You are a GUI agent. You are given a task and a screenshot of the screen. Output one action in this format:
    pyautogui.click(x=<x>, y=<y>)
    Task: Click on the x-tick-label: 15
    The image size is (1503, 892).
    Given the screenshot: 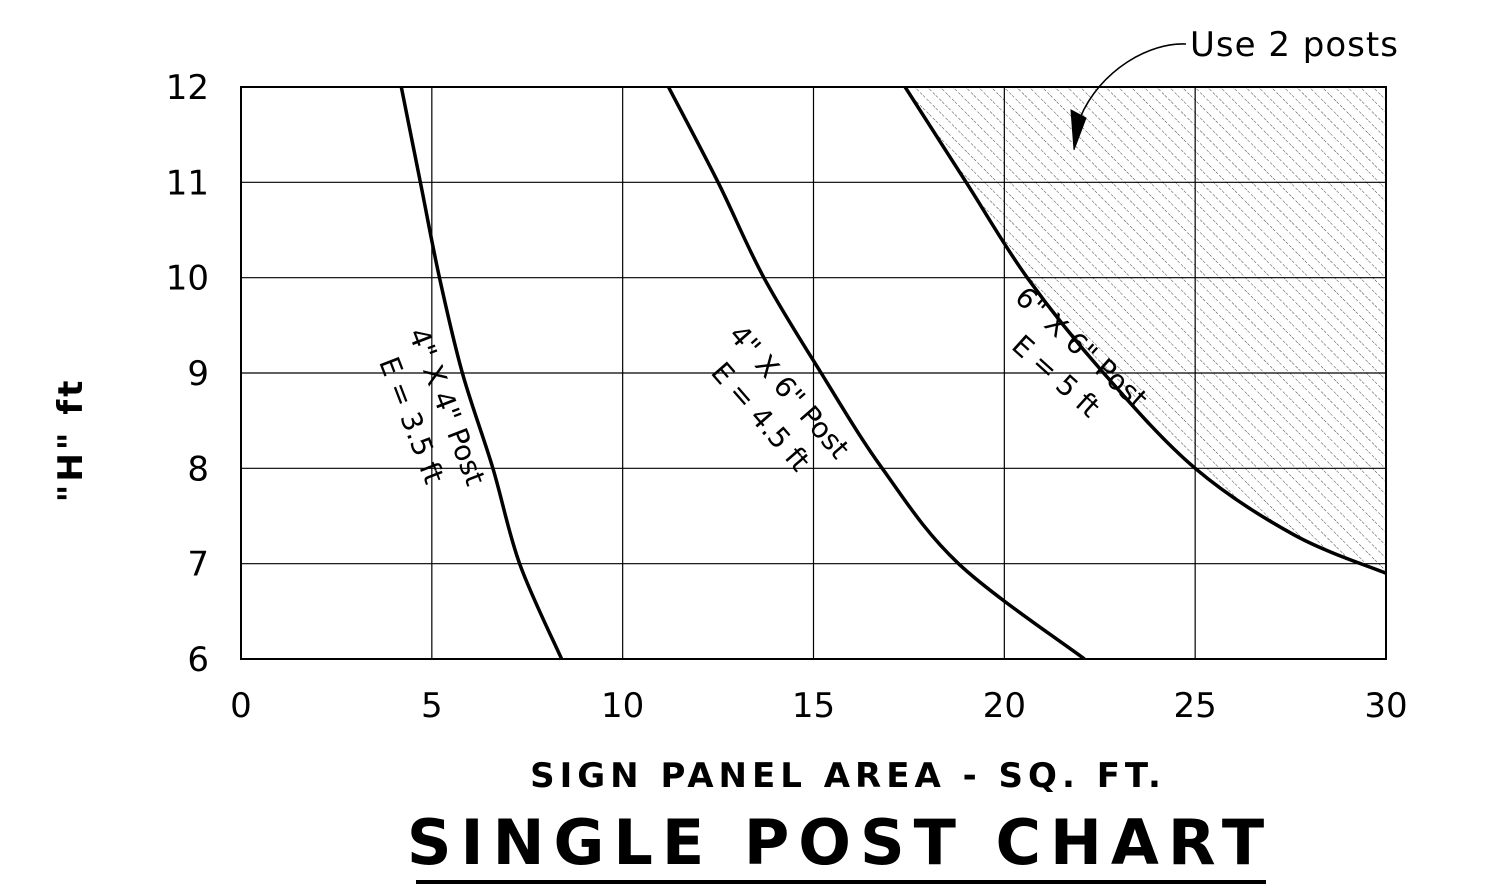 What is the action you would take?
    pyautogui.click(x=813, y=706)
    